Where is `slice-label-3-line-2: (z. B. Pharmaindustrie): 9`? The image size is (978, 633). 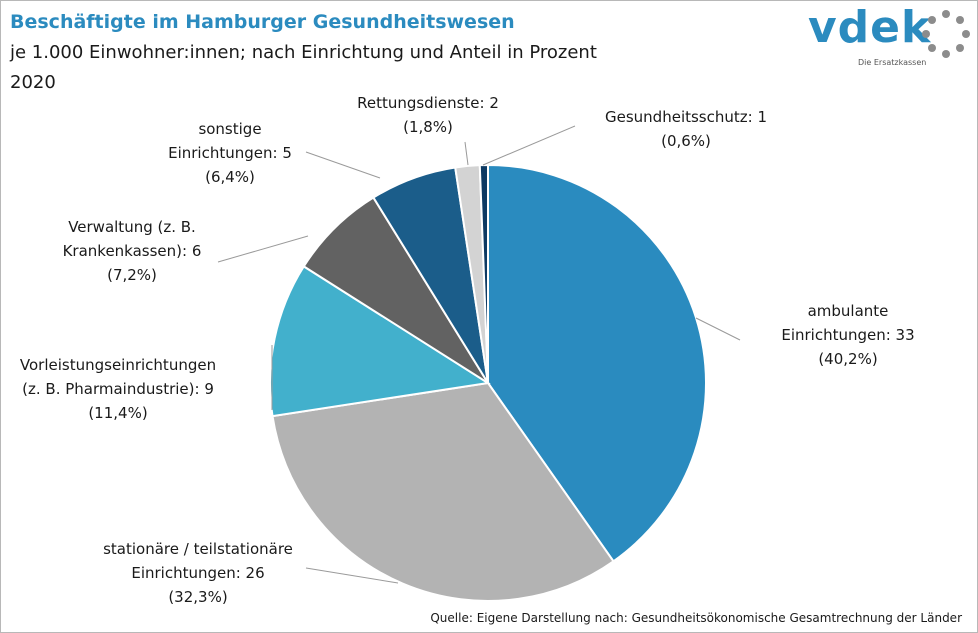
slice-label-3-line-2: (z. B. Pharmaindustrie): 9 is located at coordinates (118, 389).